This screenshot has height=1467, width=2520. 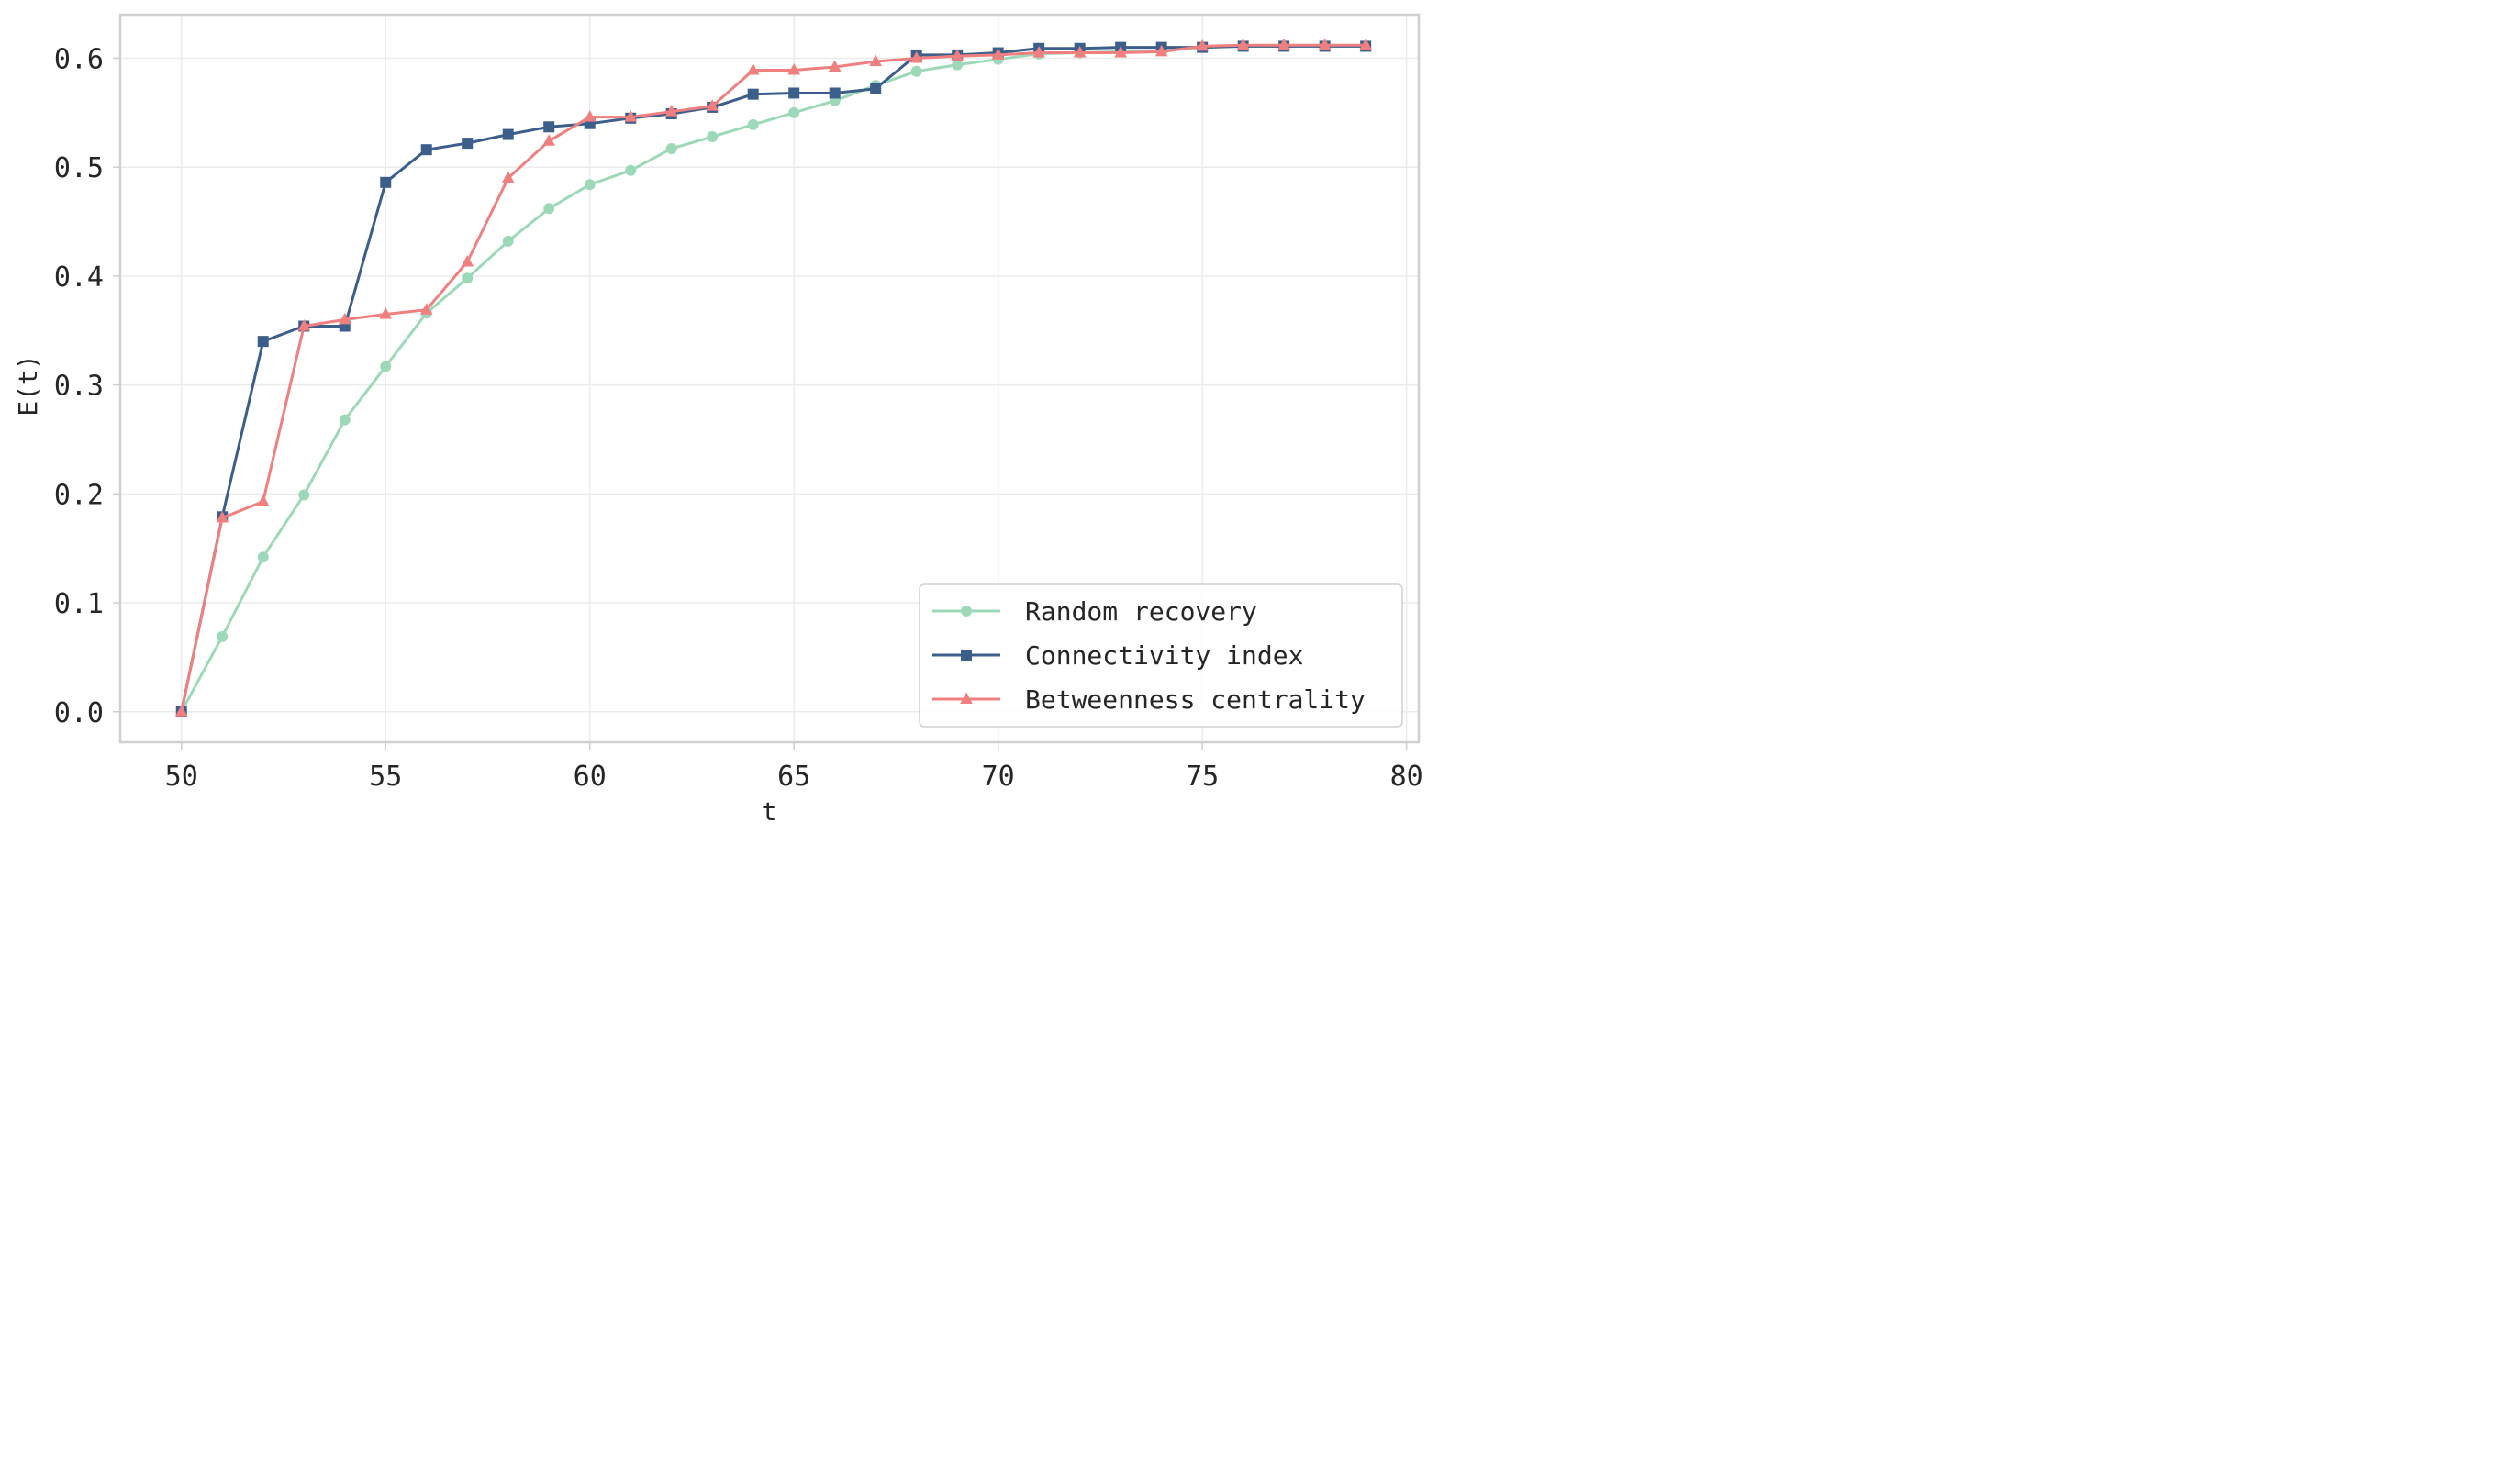 What do you see at coordinates (1195, 700) in the screenshot?
I see `legend-label: Betweenness centrality` at bounding box center [1195, 700].